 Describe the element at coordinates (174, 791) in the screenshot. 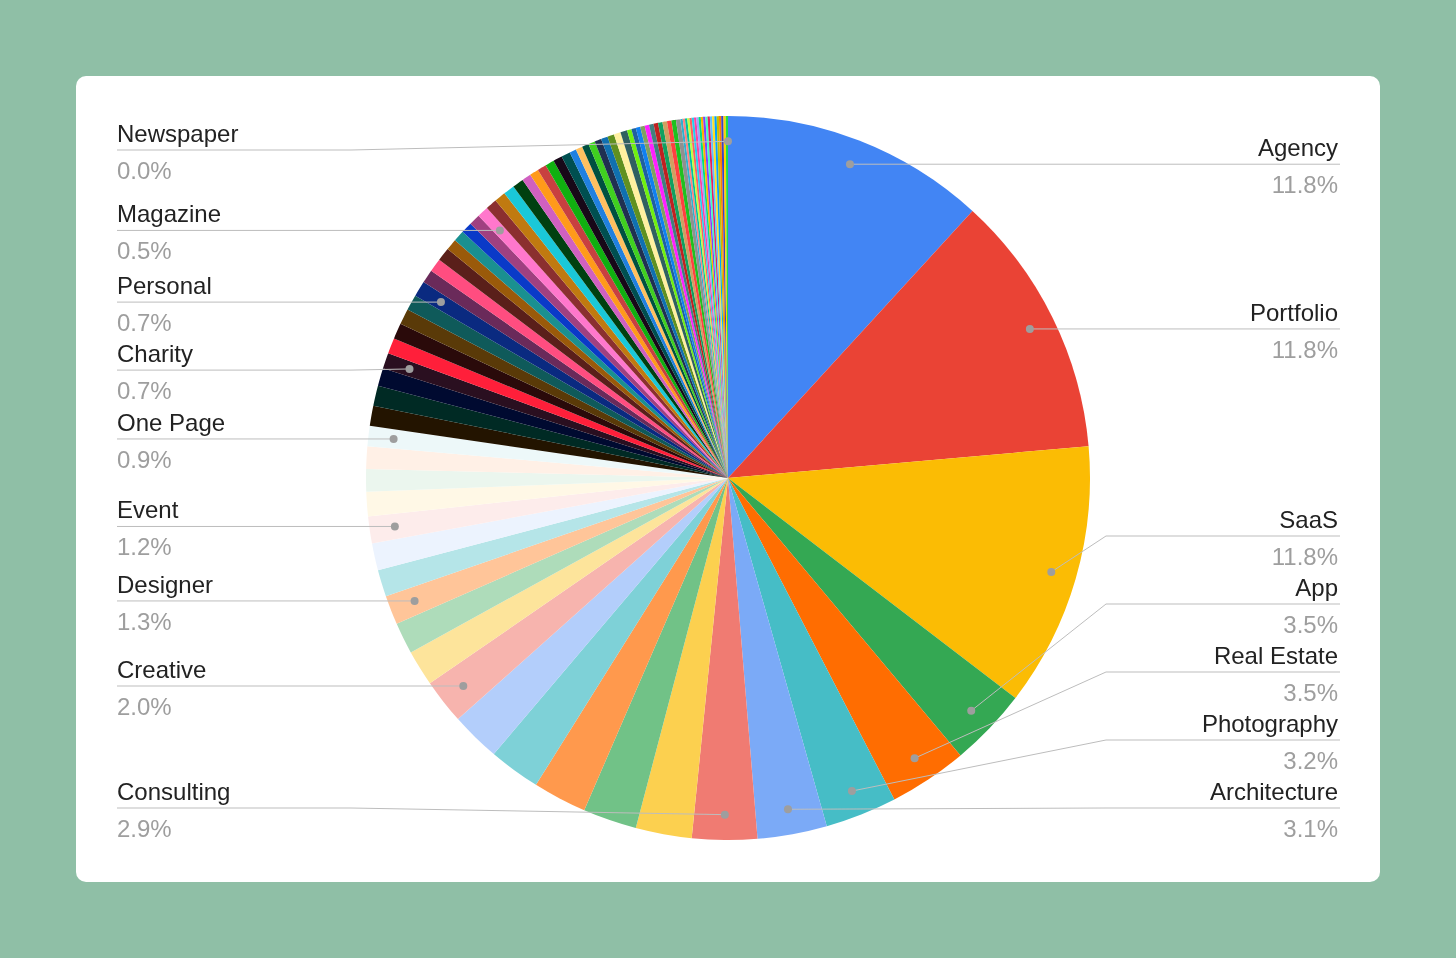

I see `slice-label: Consulting` at that location.